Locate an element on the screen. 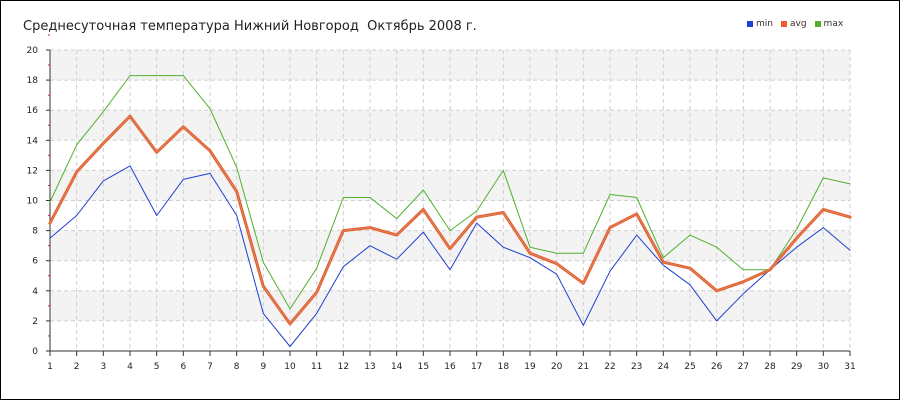  x-tick-label: 2 is located at coordinates (77, 367).